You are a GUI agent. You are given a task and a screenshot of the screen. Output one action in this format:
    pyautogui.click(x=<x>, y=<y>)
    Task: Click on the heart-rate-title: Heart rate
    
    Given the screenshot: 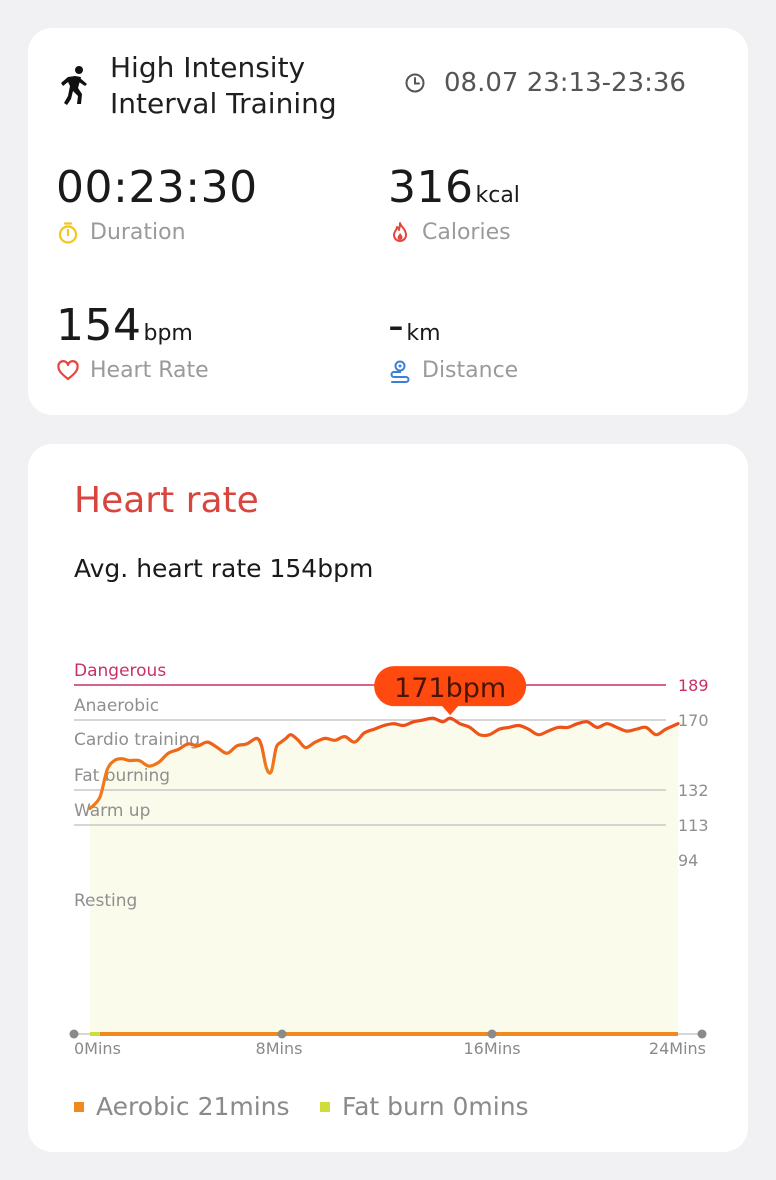 What is the action you would take?
    pyautogui.click(x=166, y=500)
    